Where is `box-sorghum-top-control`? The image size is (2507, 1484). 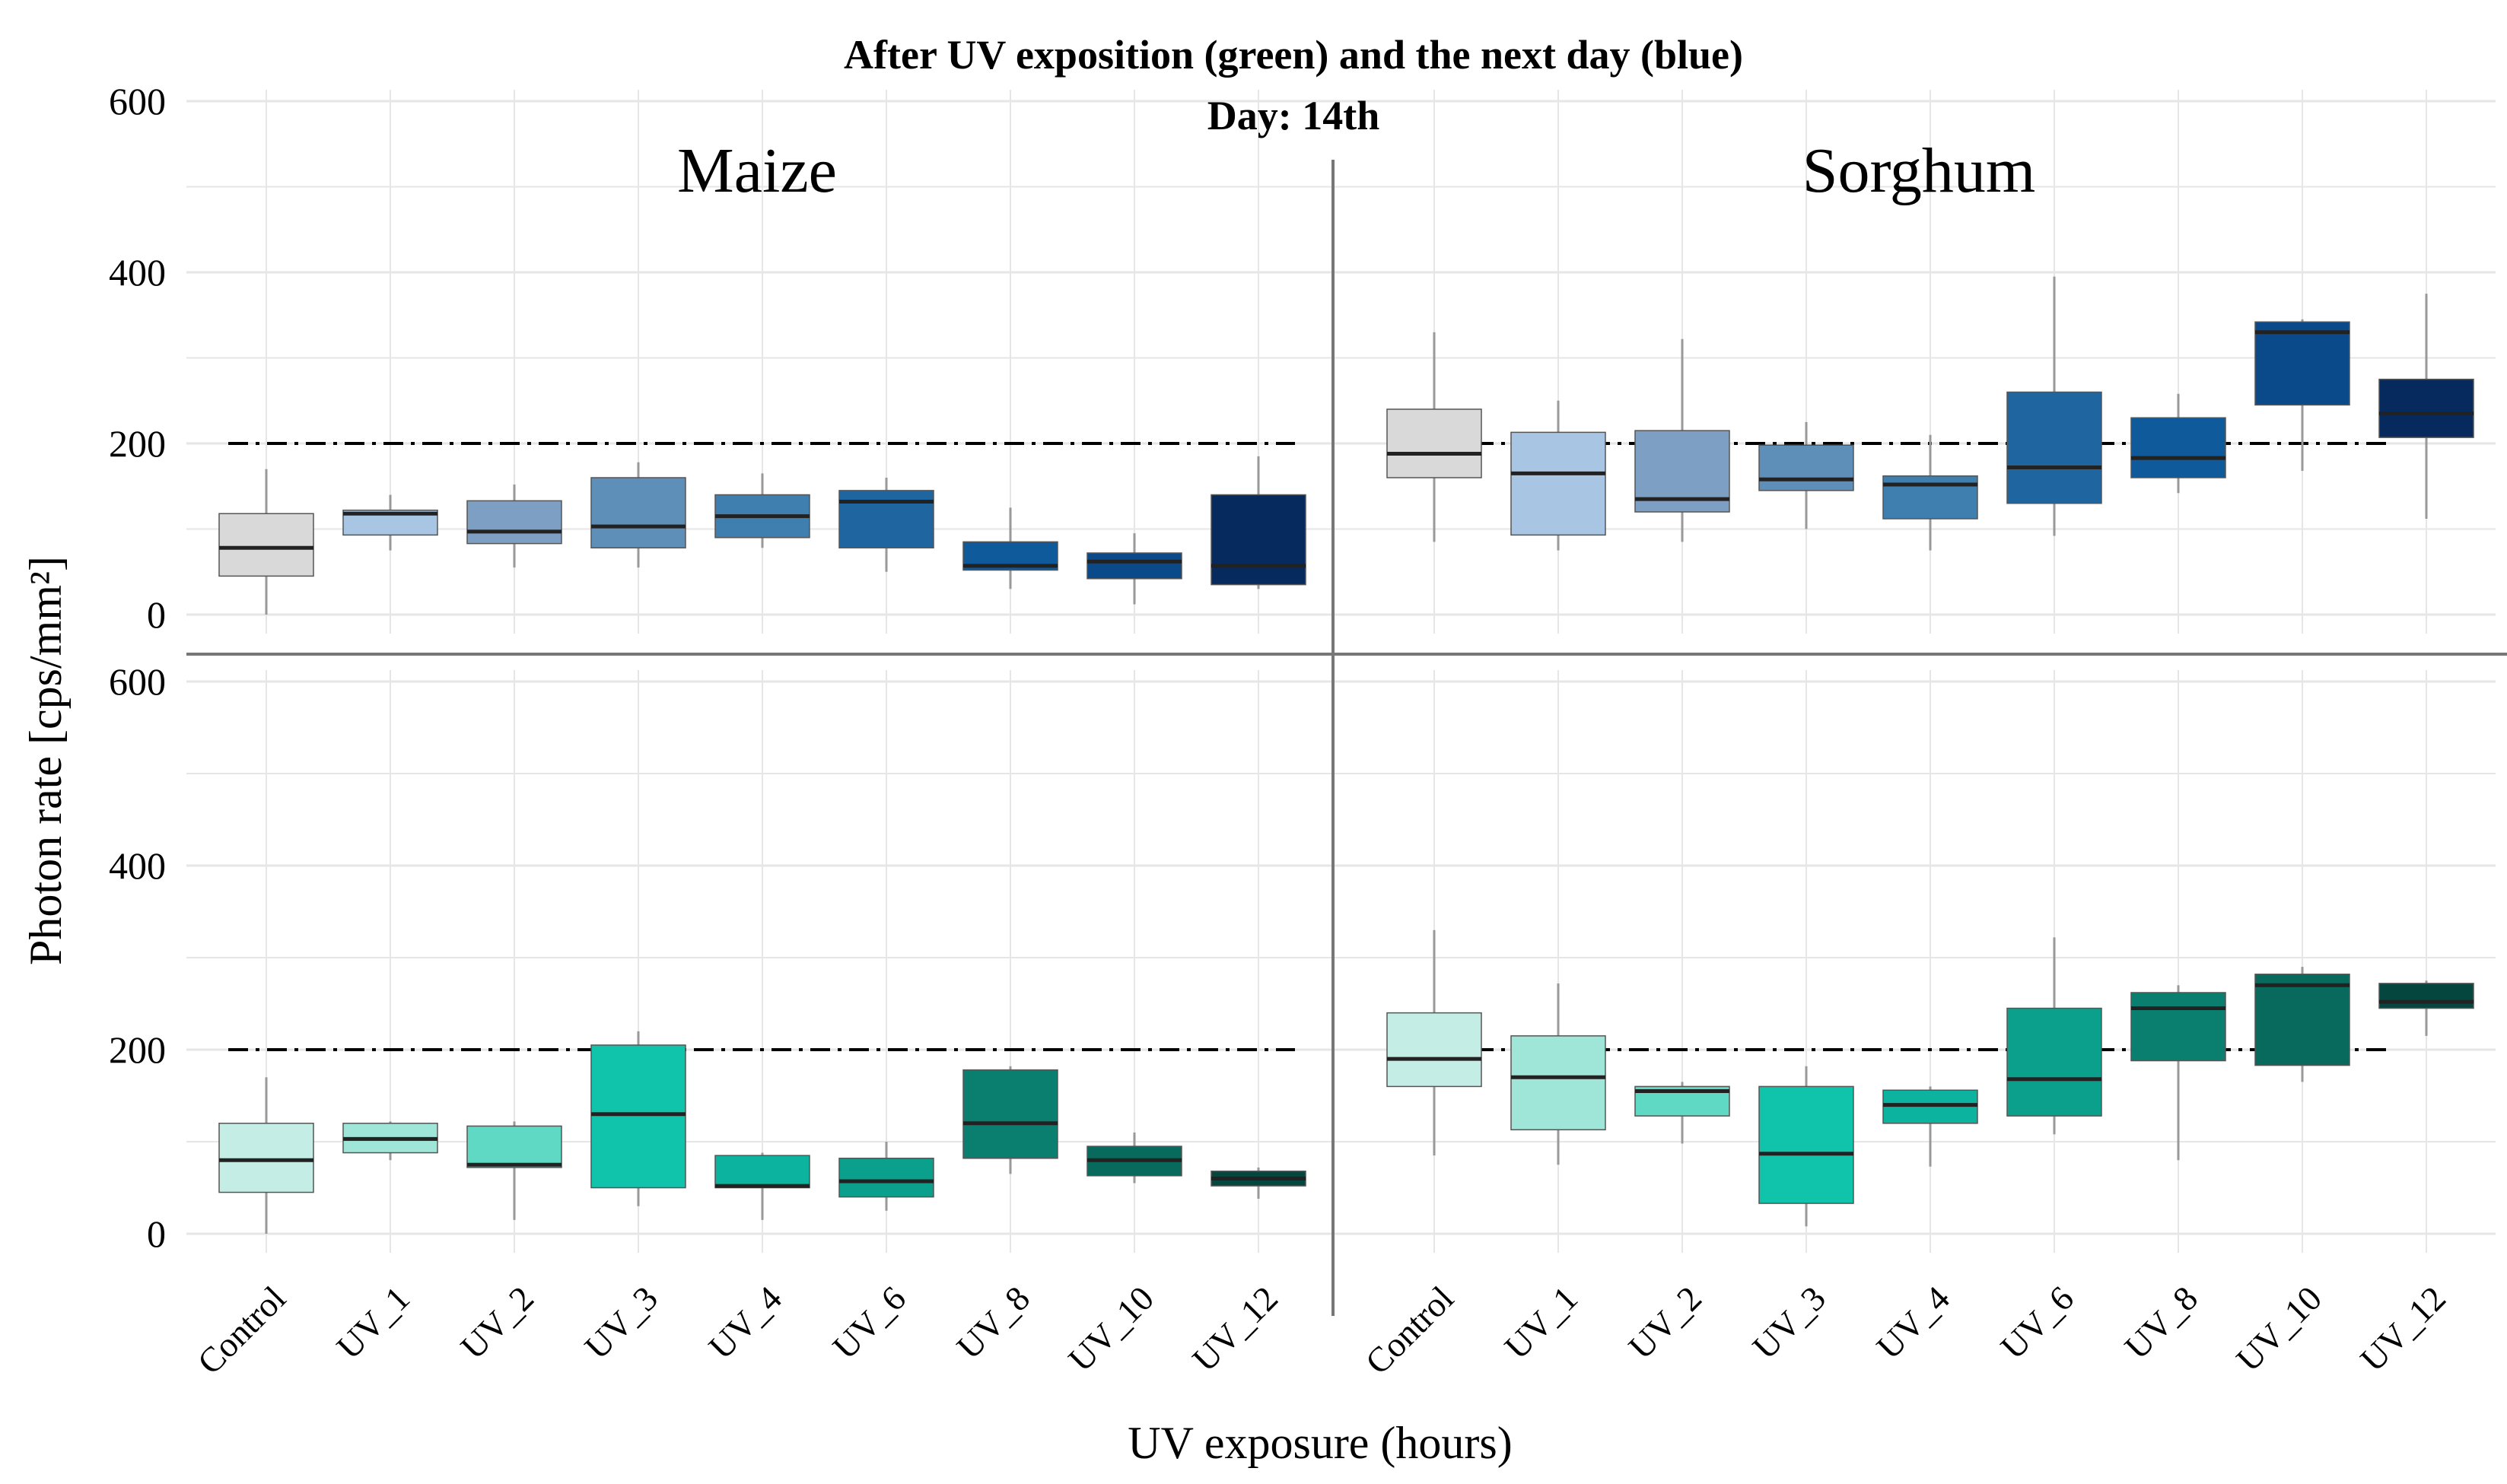
box-sorghum-top-control is located at coordinates (1434, 437).